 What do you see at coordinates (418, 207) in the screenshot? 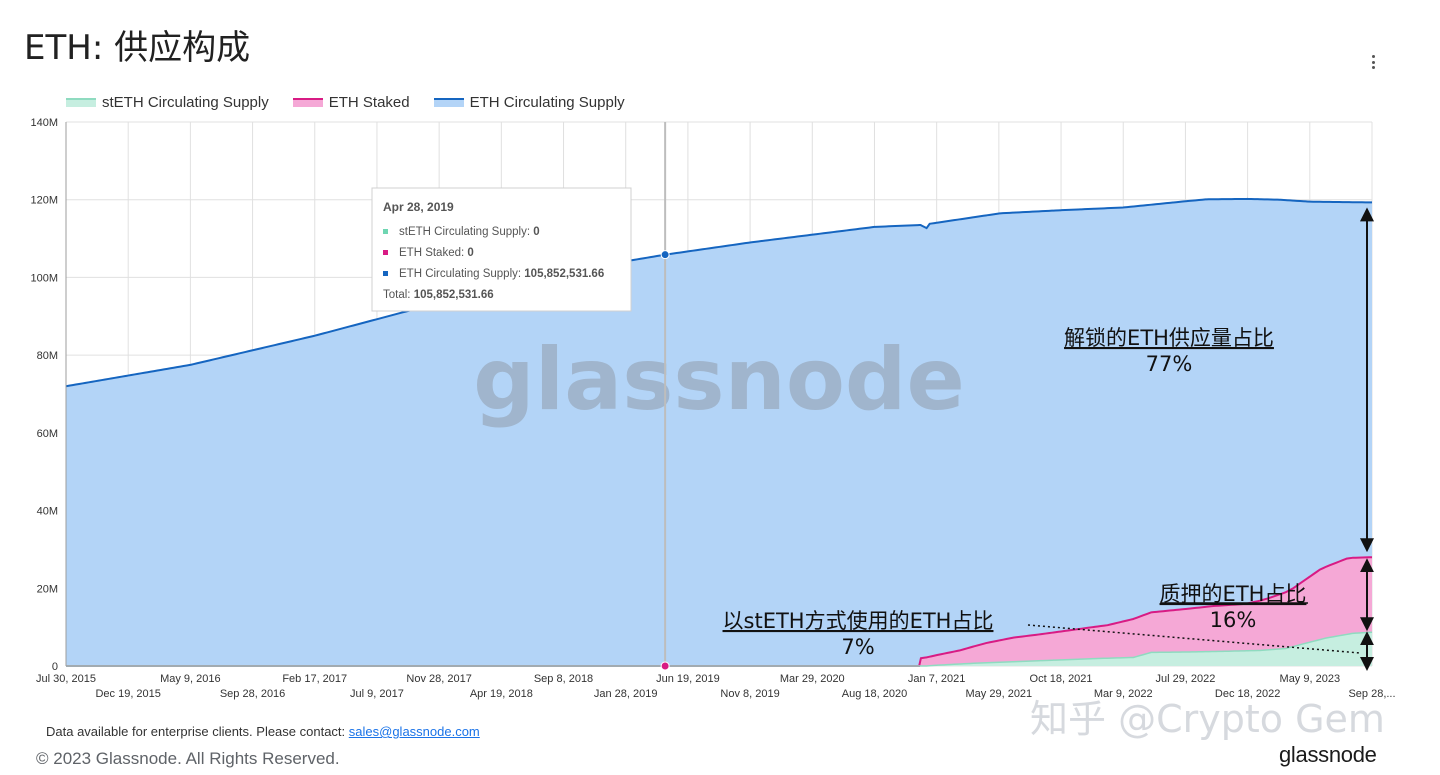
I see `tooltip-date: Apr 28, 2019` at bounding box center [418, 207].